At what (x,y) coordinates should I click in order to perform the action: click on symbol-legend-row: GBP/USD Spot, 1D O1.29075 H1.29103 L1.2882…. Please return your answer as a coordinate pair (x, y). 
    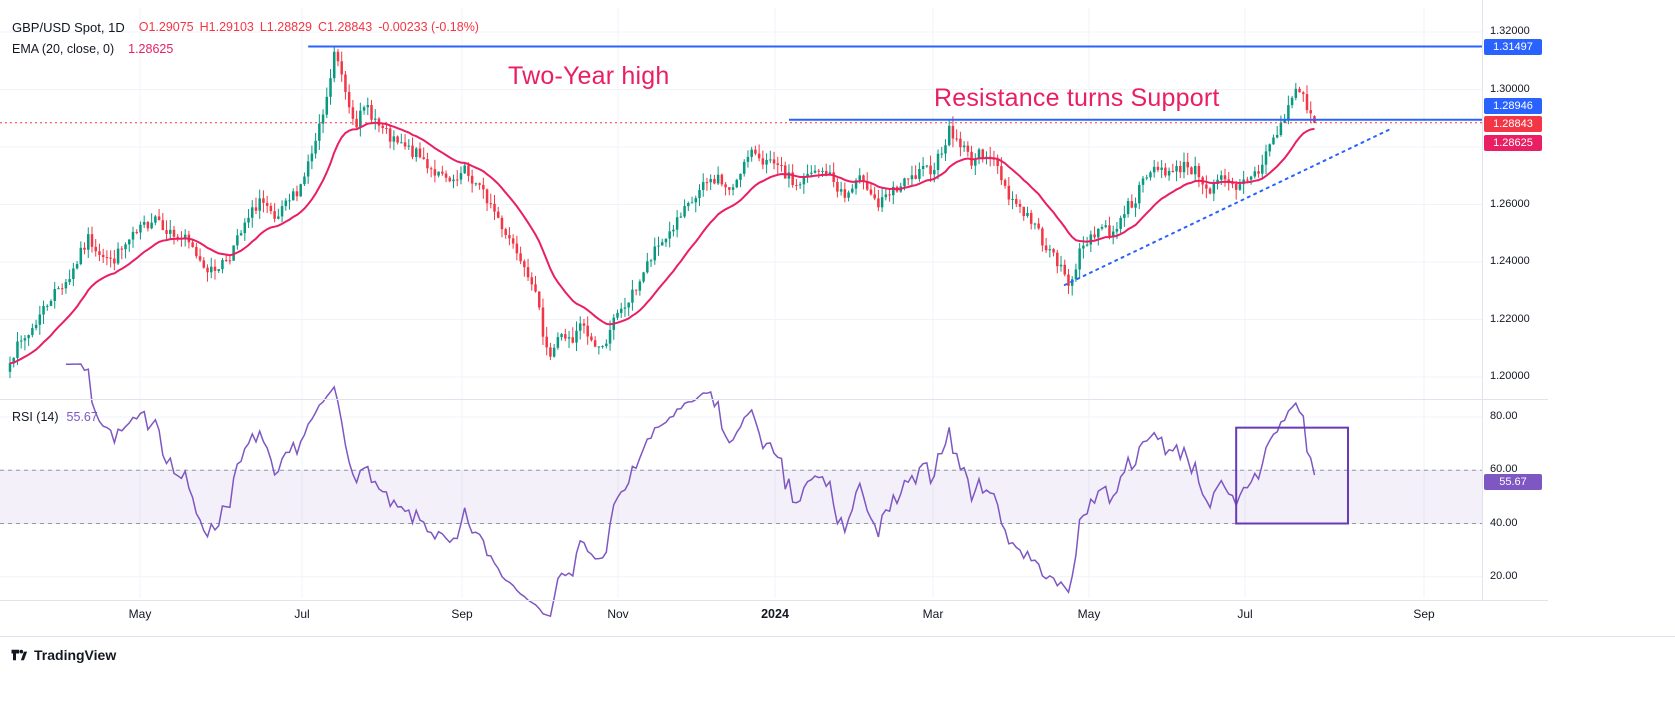
    Looking at the image, I should click on (245, 27).